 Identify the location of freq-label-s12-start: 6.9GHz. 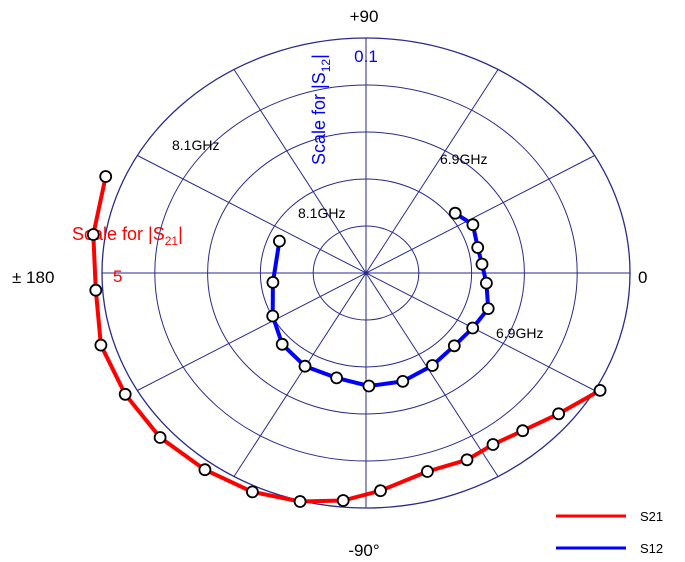
(463, 159).